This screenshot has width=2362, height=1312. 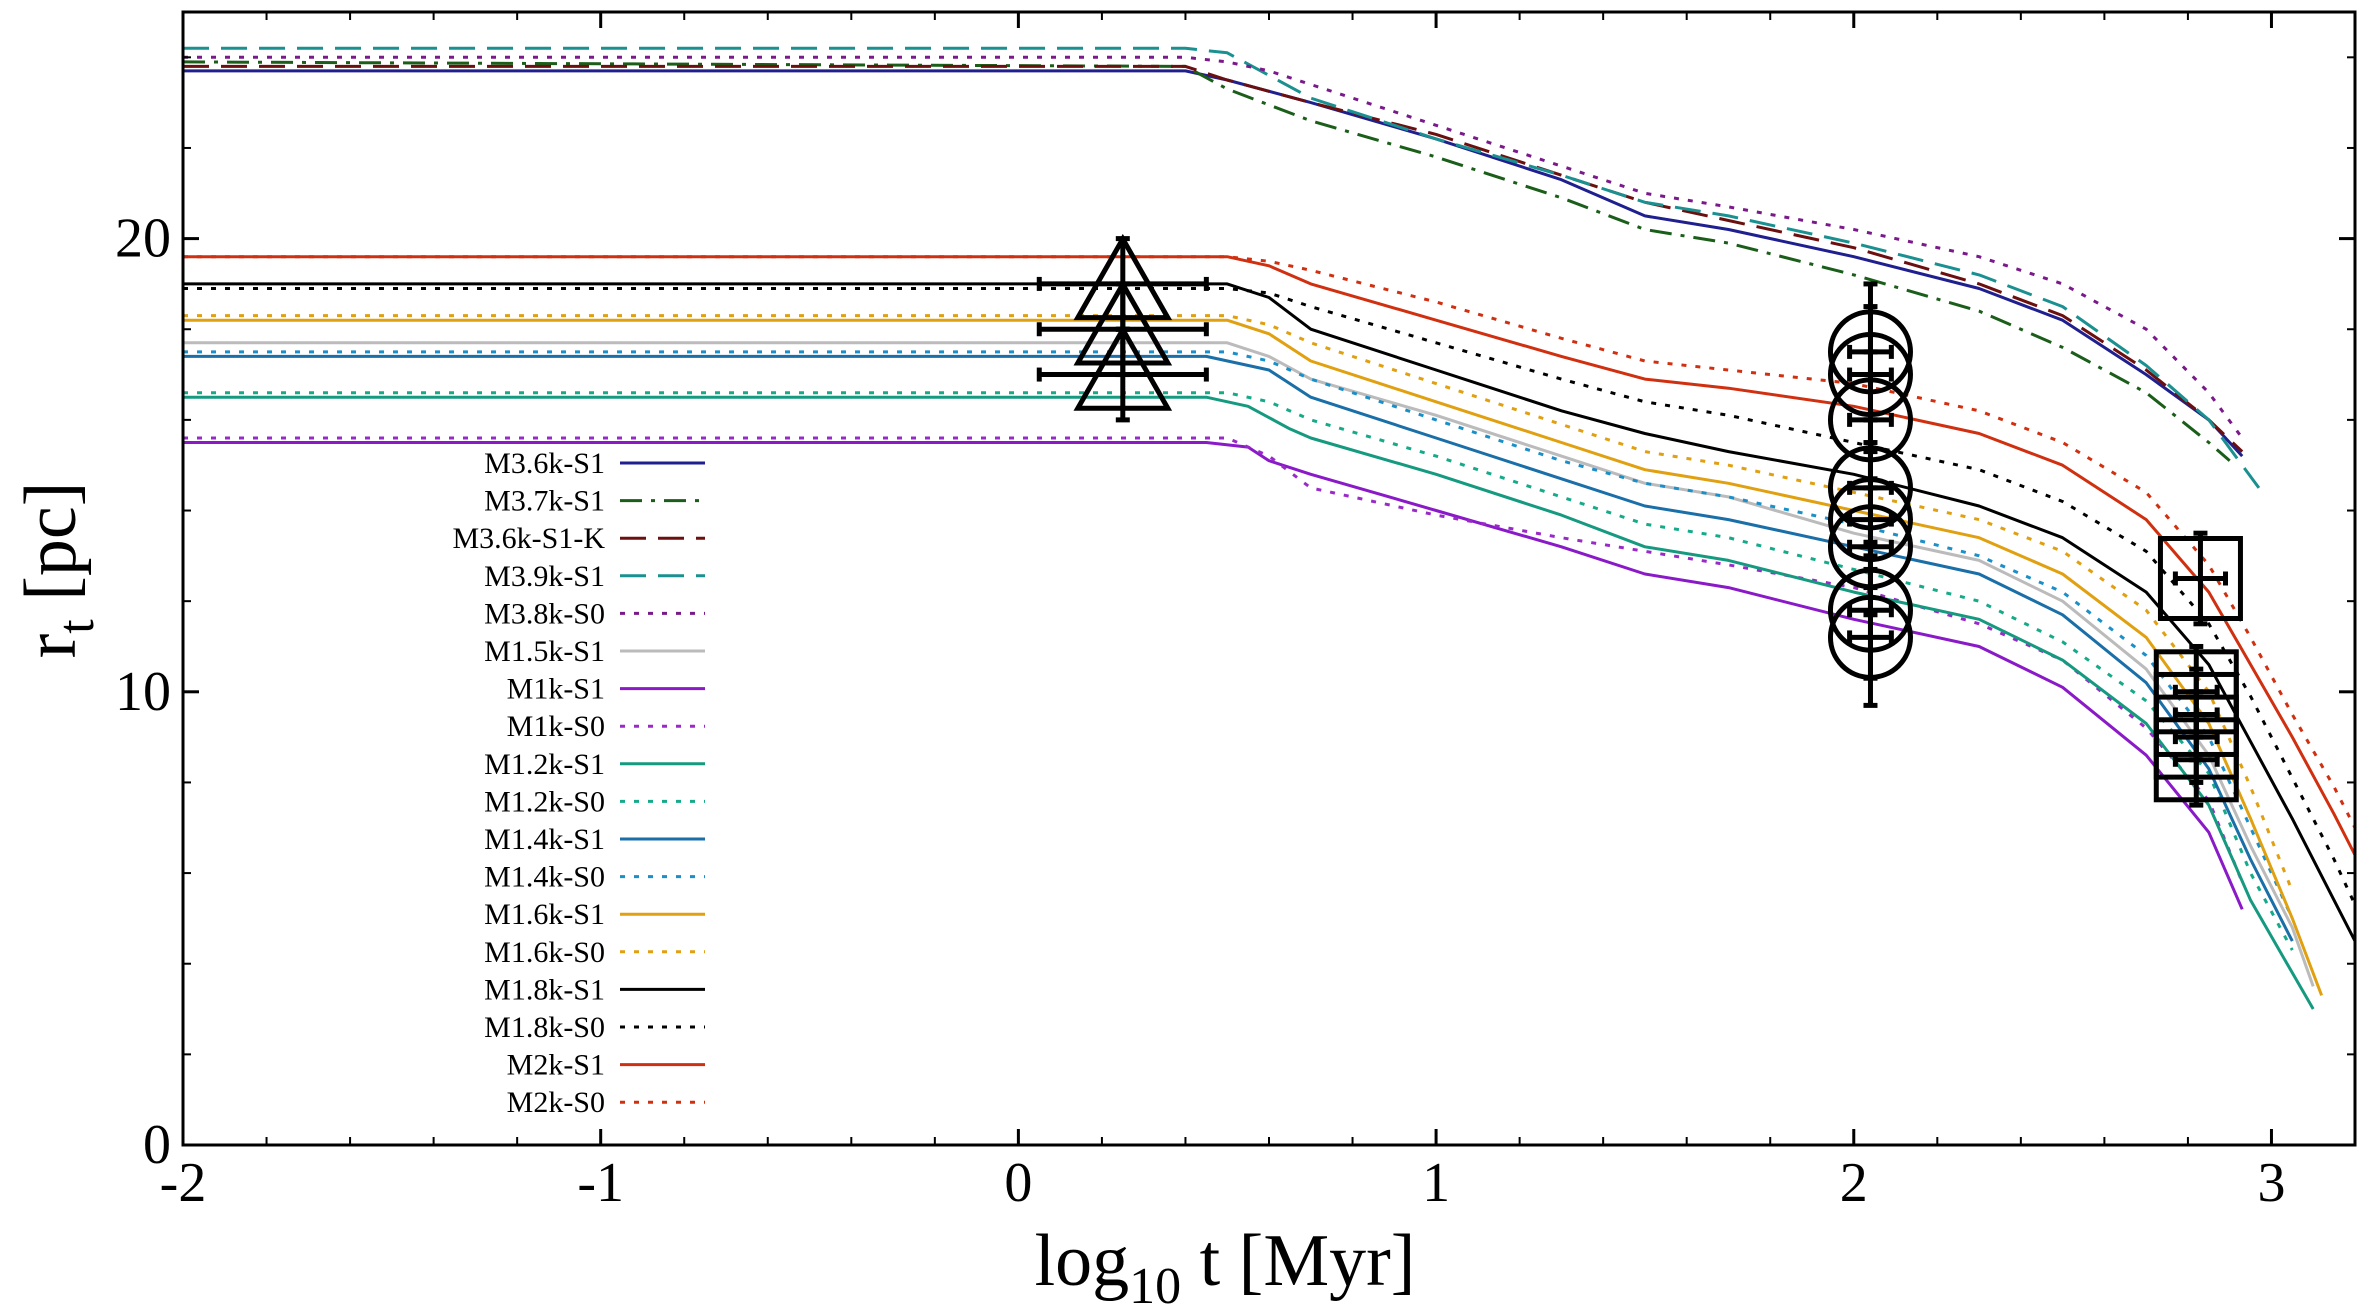 What do you see at coordinates (1123, 367) in the screenshot?
I see `triangle-marker` at bounding box center [1123, 367].